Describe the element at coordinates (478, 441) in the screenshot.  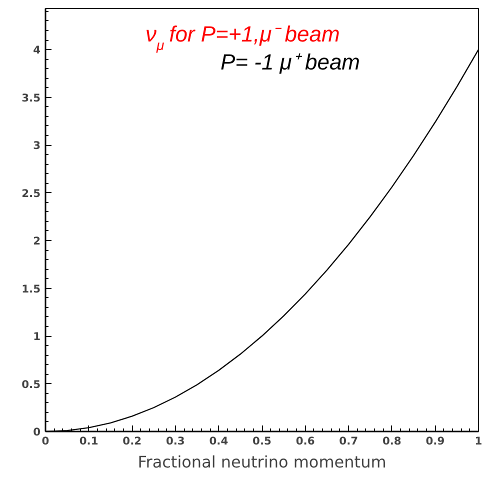
I see `x-tick-label: 1` at that location.